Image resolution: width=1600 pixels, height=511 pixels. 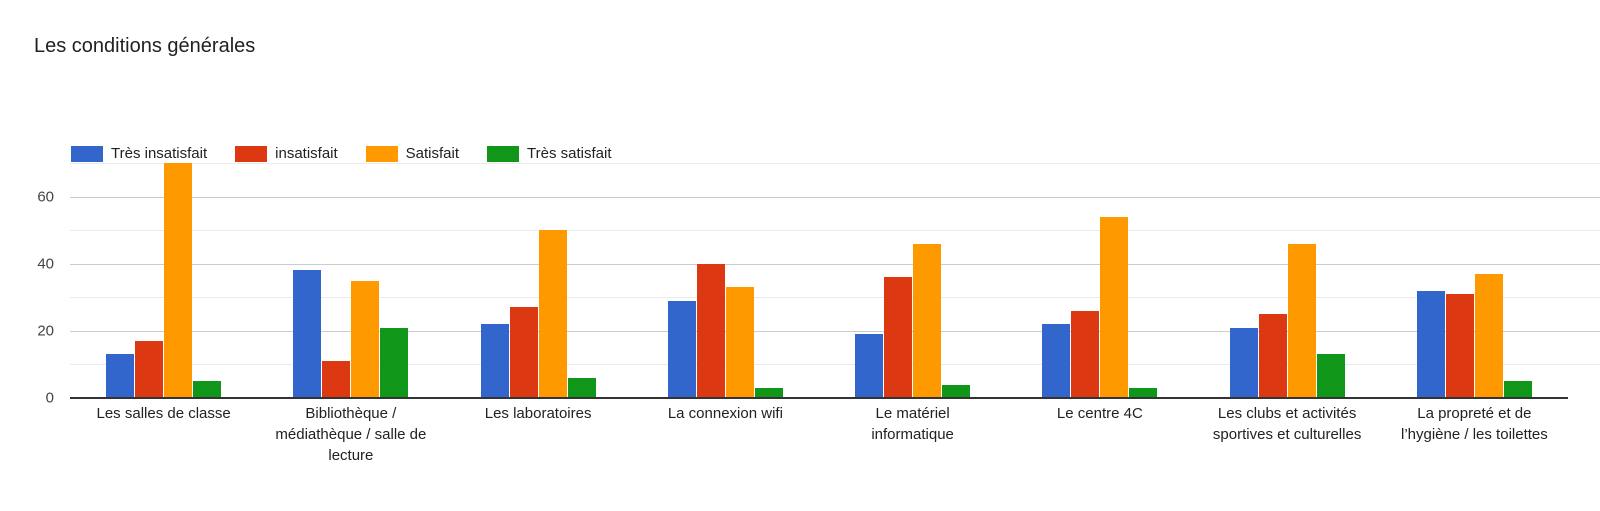 I want to click on x-tick-label: La connexion wifi, so click(x=725, y=413).